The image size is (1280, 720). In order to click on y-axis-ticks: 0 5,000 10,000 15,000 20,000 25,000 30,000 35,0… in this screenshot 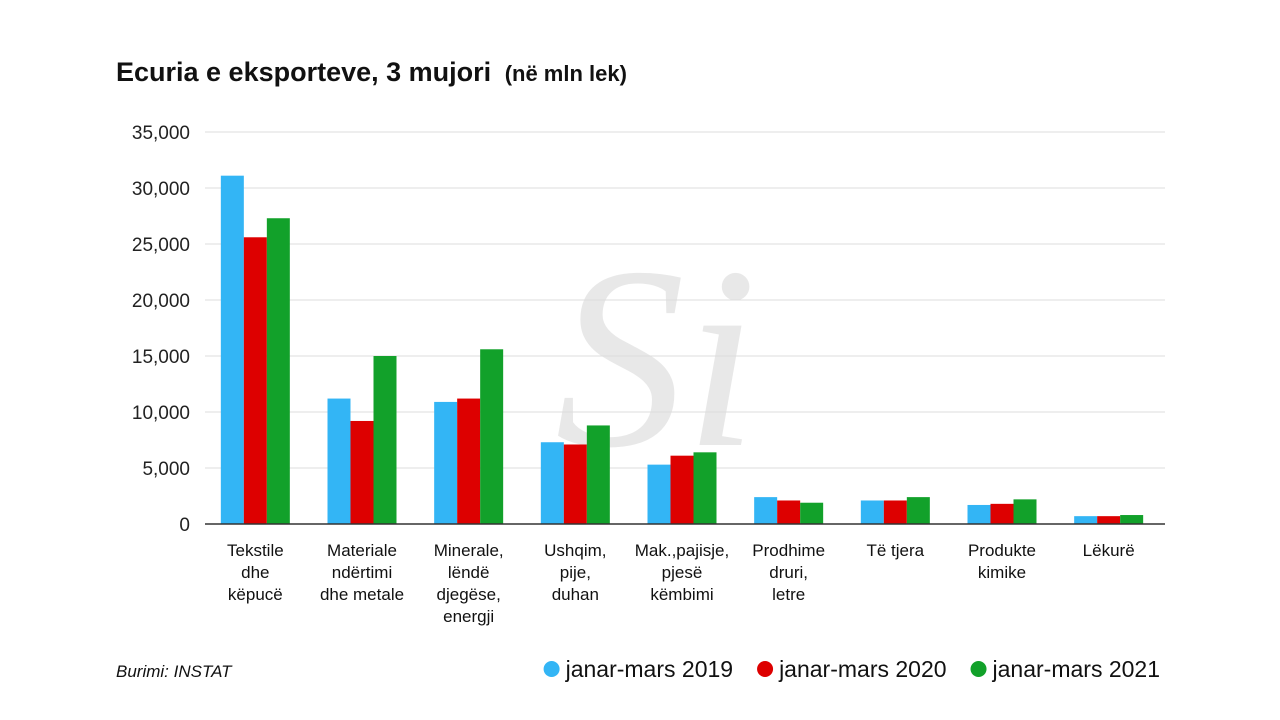, I will do `click(161, 329)`.